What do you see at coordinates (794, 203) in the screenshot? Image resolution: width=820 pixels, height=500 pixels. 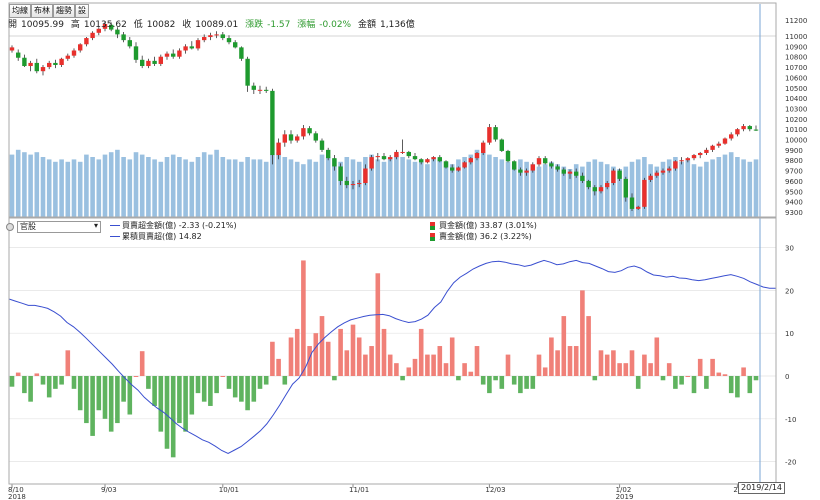 I see `price-tick-label: 9400` at bounding box center [794, 203].